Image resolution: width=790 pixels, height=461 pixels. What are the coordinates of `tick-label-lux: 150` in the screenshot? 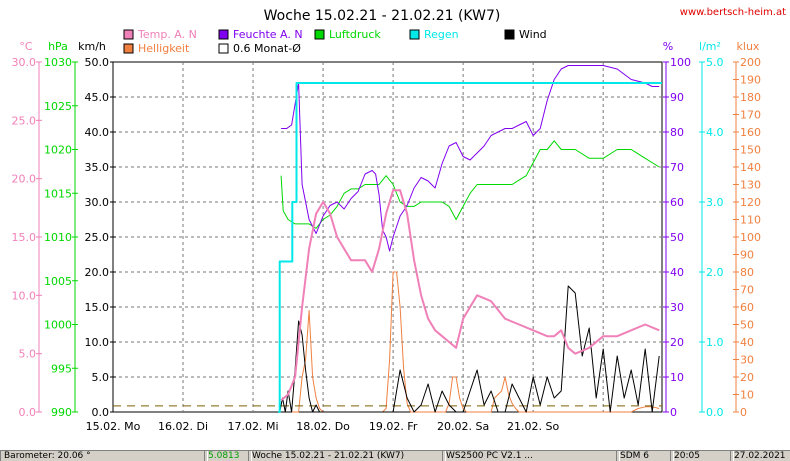 It's located at (750, 150).